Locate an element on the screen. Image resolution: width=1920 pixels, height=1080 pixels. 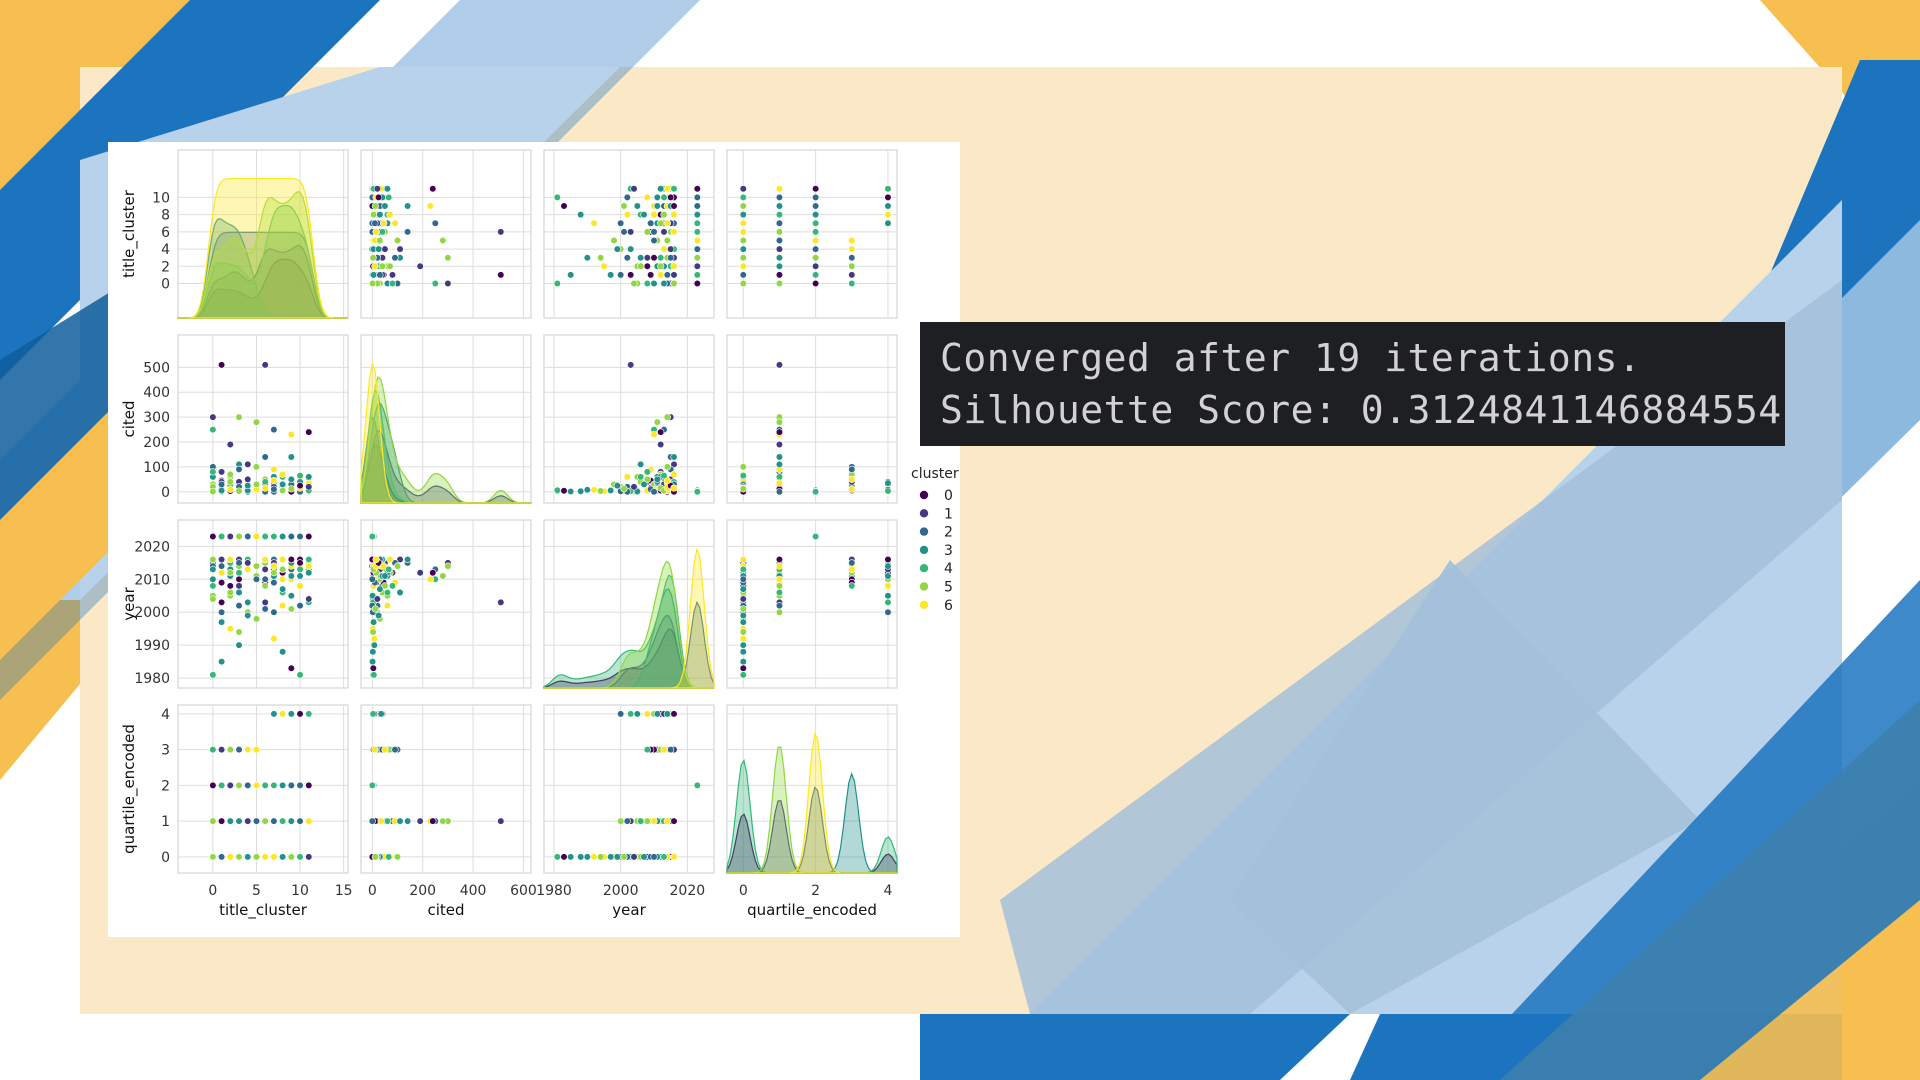
ytick-year-3: 2010 is located at coordinates (152, 580).